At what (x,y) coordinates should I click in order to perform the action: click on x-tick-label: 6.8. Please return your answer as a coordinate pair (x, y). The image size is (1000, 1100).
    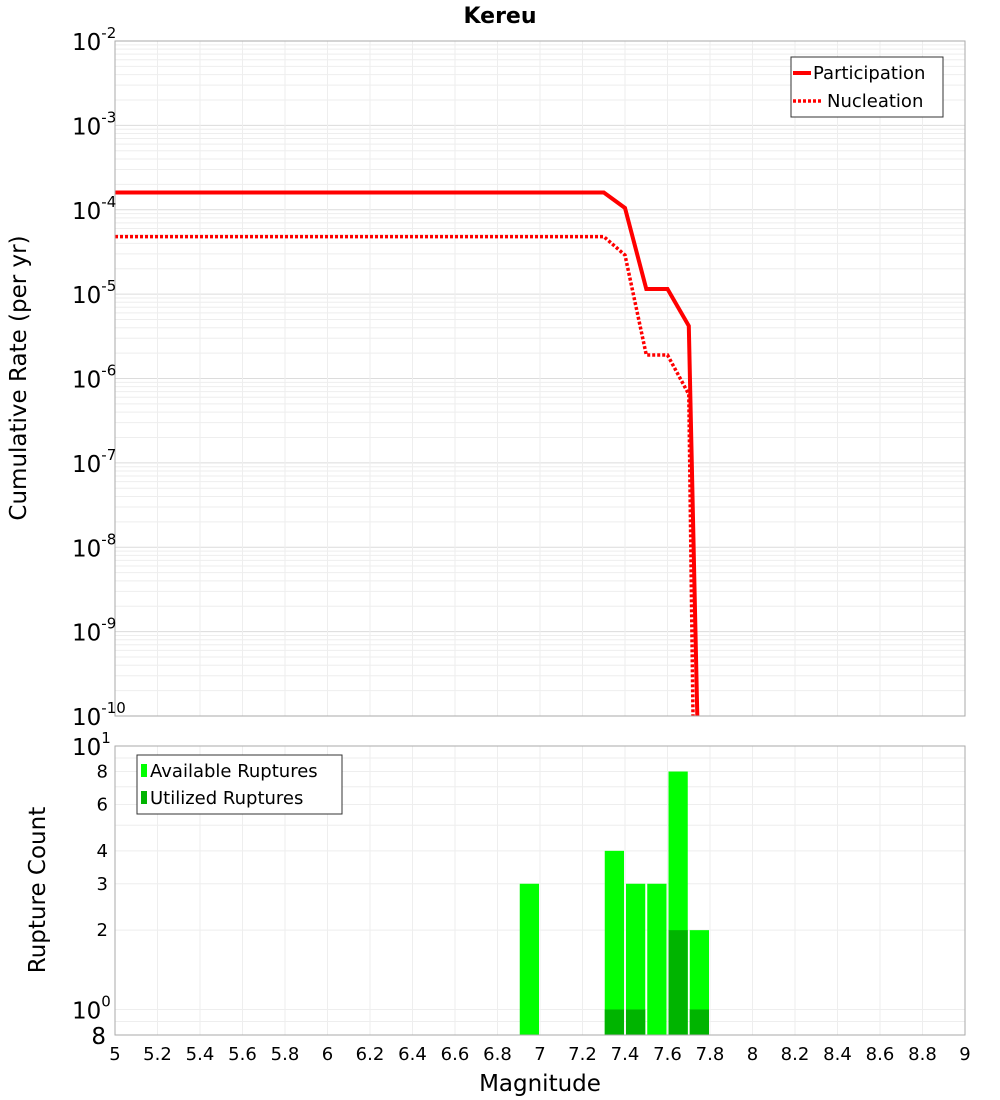
    Looking at the image, I should click on (497, 1054).